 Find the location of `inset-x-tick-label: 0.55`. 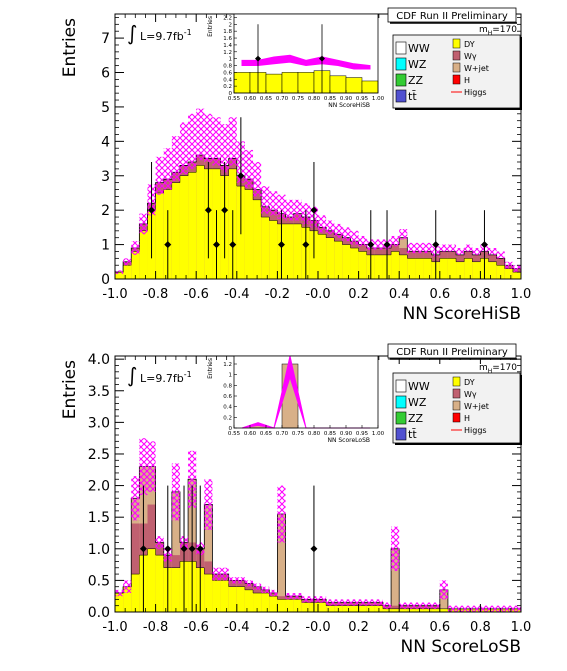

inset-x-tick-label: 0.55 is located at coordinates (234, 99).